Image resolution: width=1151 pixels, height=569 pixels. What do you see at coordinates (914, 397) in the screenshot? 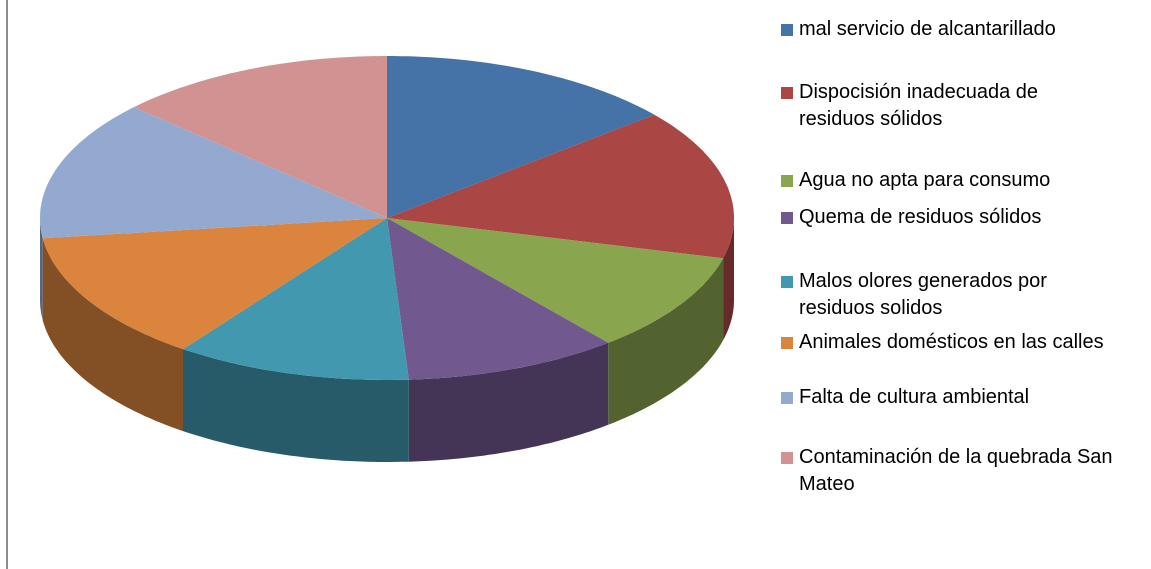
I see `legend-label: Falta de cultura ambiental` at bounding box center [914, 397].